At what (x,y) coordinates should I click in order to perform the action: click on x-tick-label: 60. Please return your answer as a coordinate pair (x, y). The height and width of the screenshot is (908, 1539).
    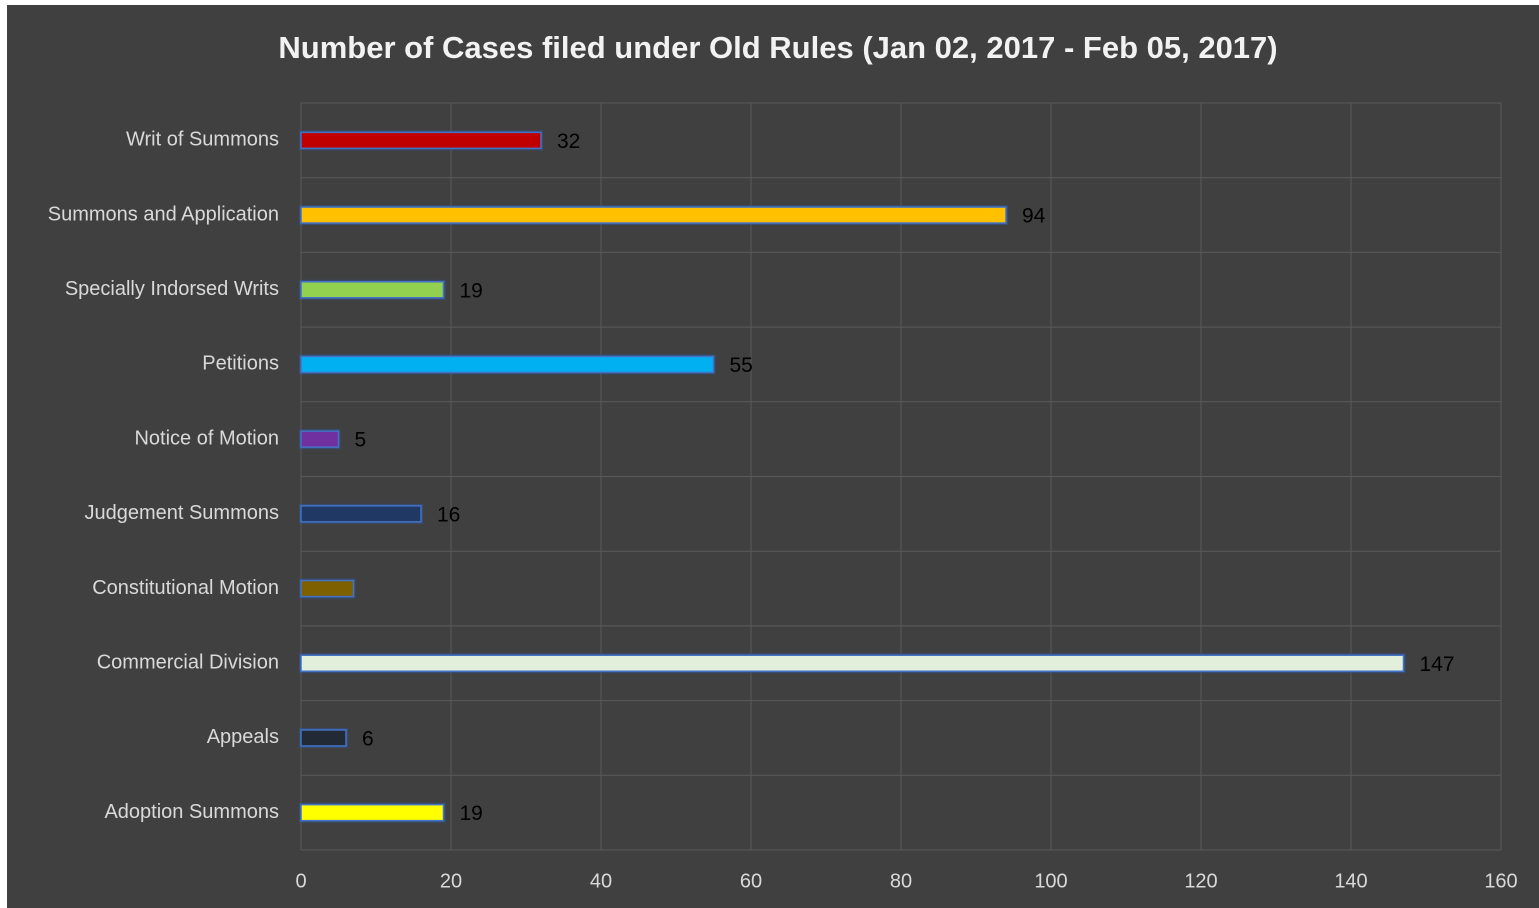
    Looking at the image, I should click on (751, 881).